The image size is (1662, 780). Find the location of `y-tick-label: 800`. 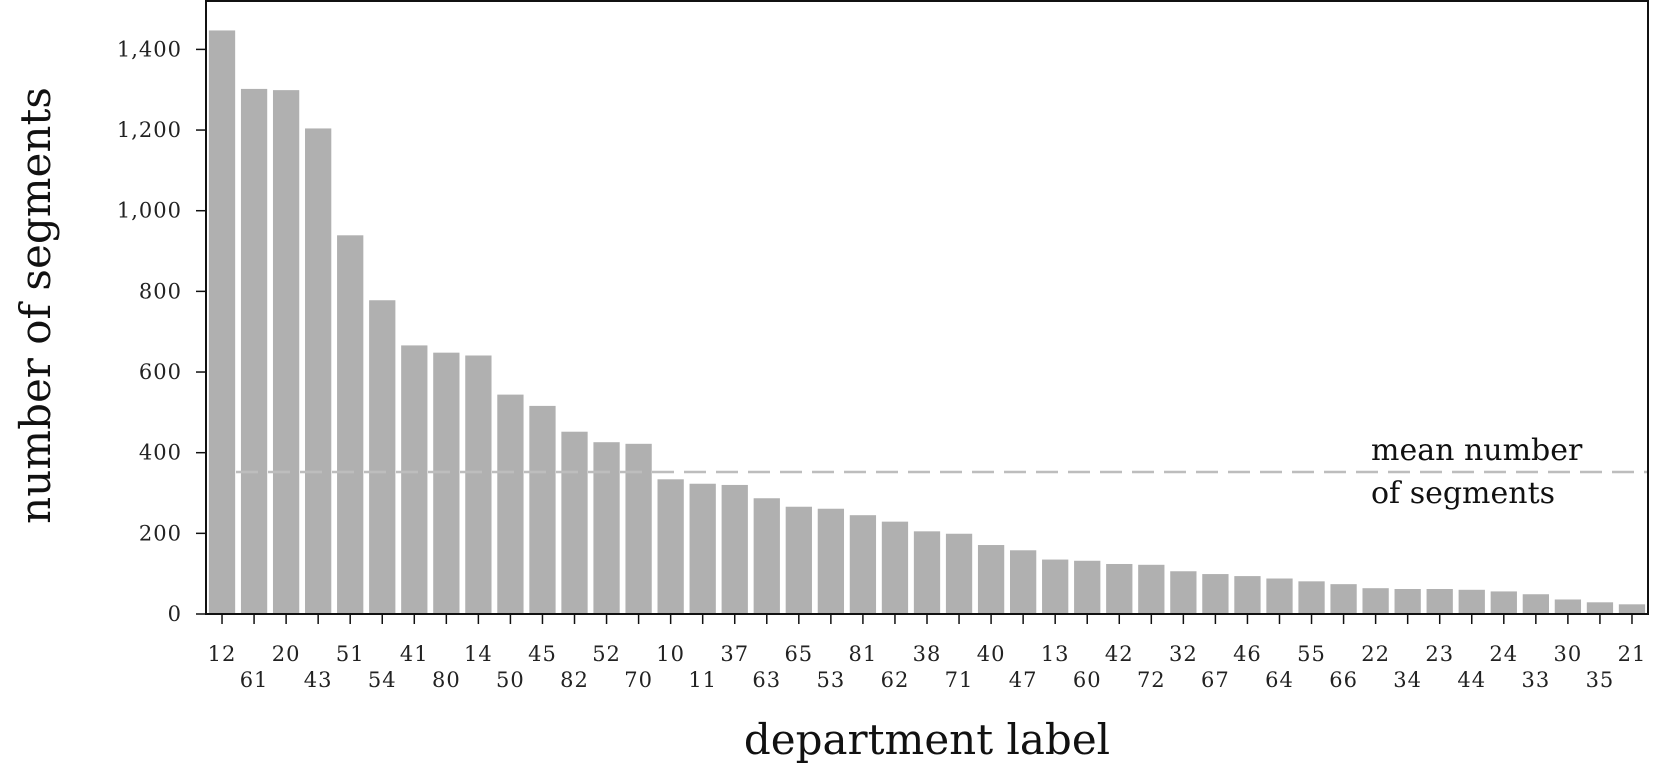

y-tick-label: 800 is located at coordinates (160, 291).